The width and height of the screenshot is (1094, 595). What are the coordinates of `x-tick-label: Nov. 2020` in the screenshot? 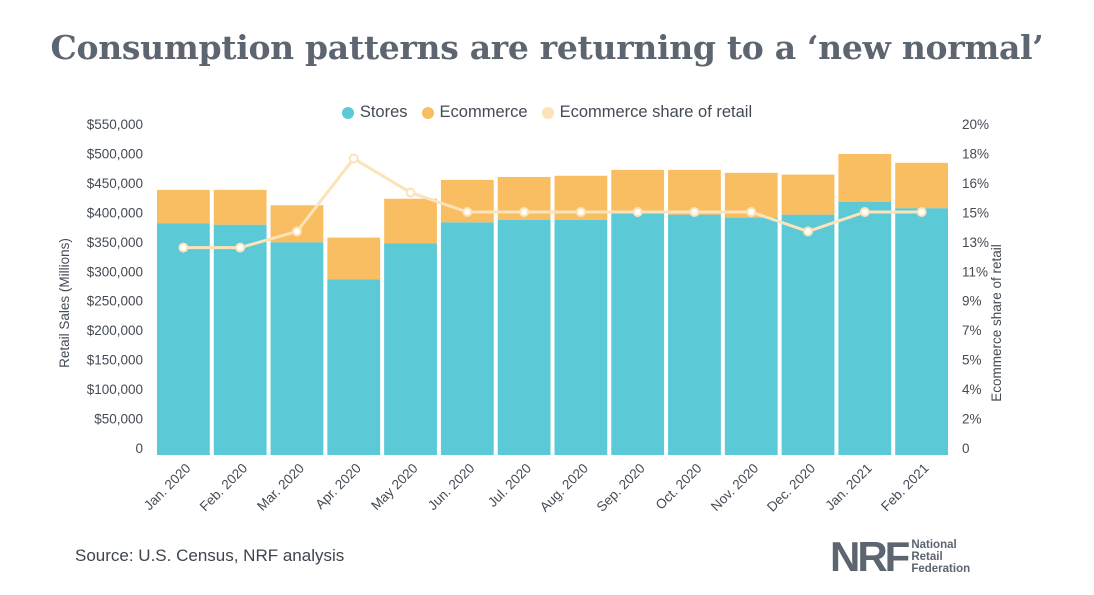 It's located at (734, 487).